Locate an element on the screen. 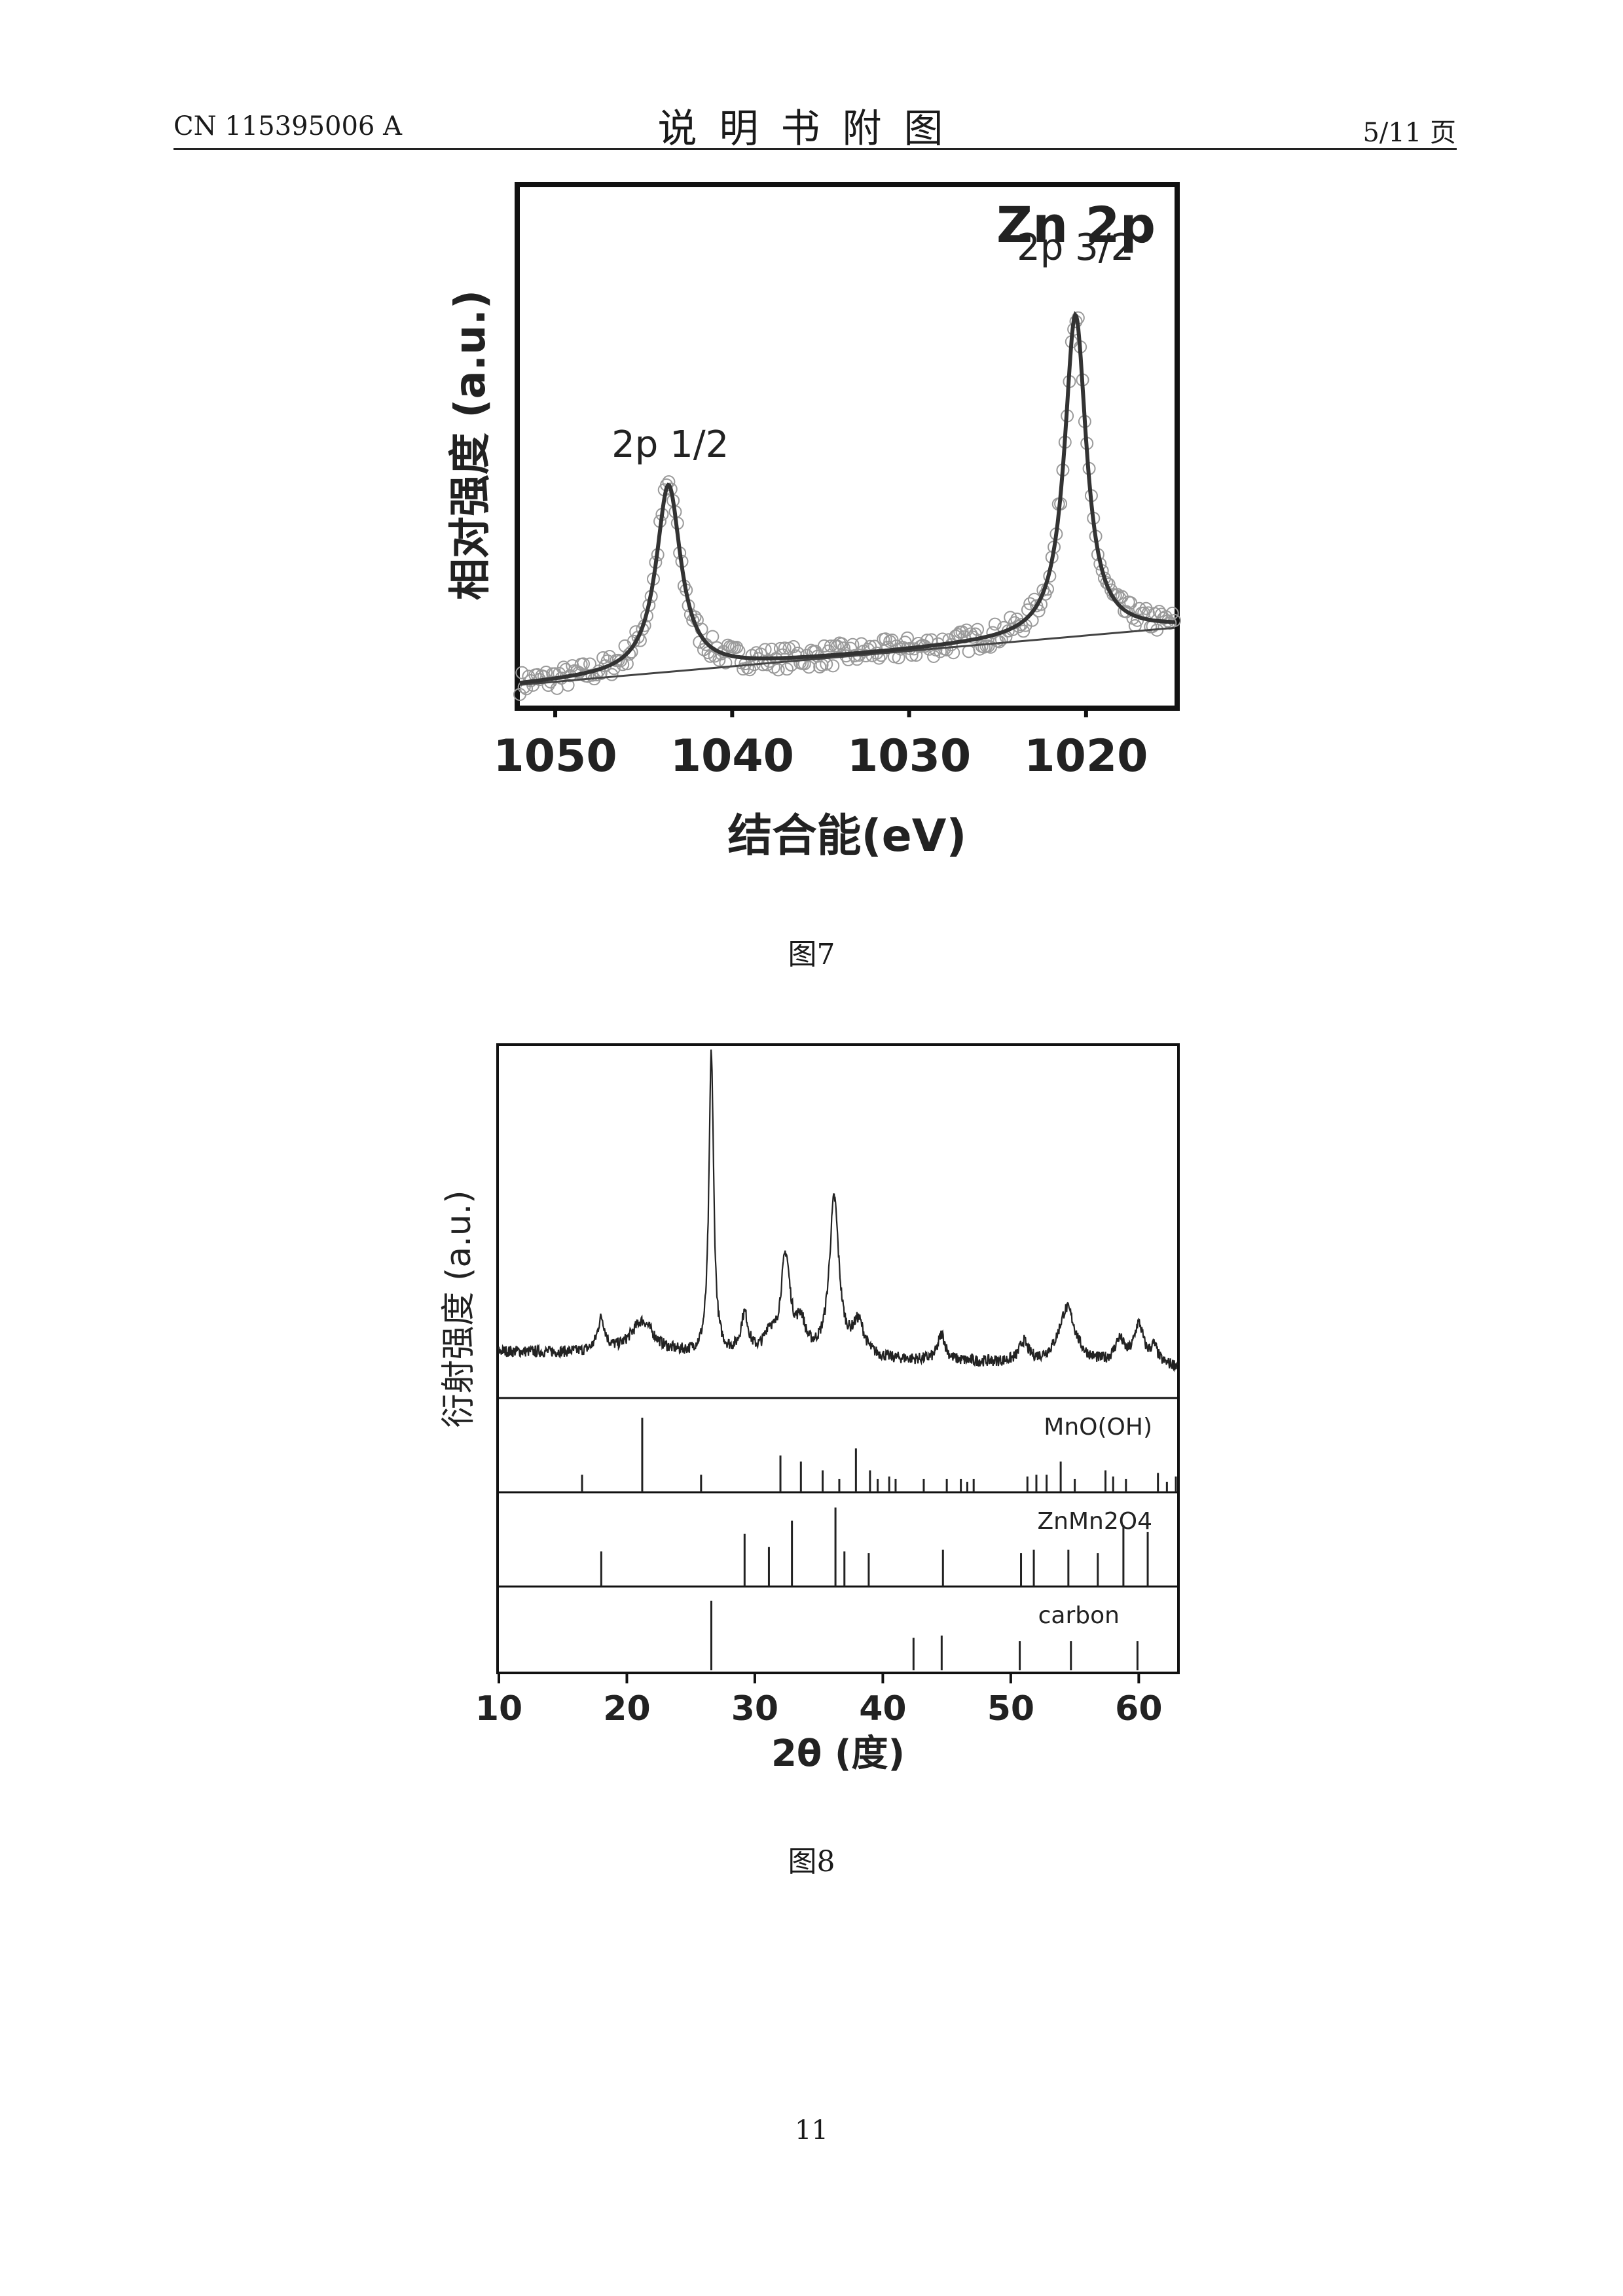 The height and width of the screenshot is (2296, 1623). xps-title: Zn 2p is located at coordinates (1076, 225).